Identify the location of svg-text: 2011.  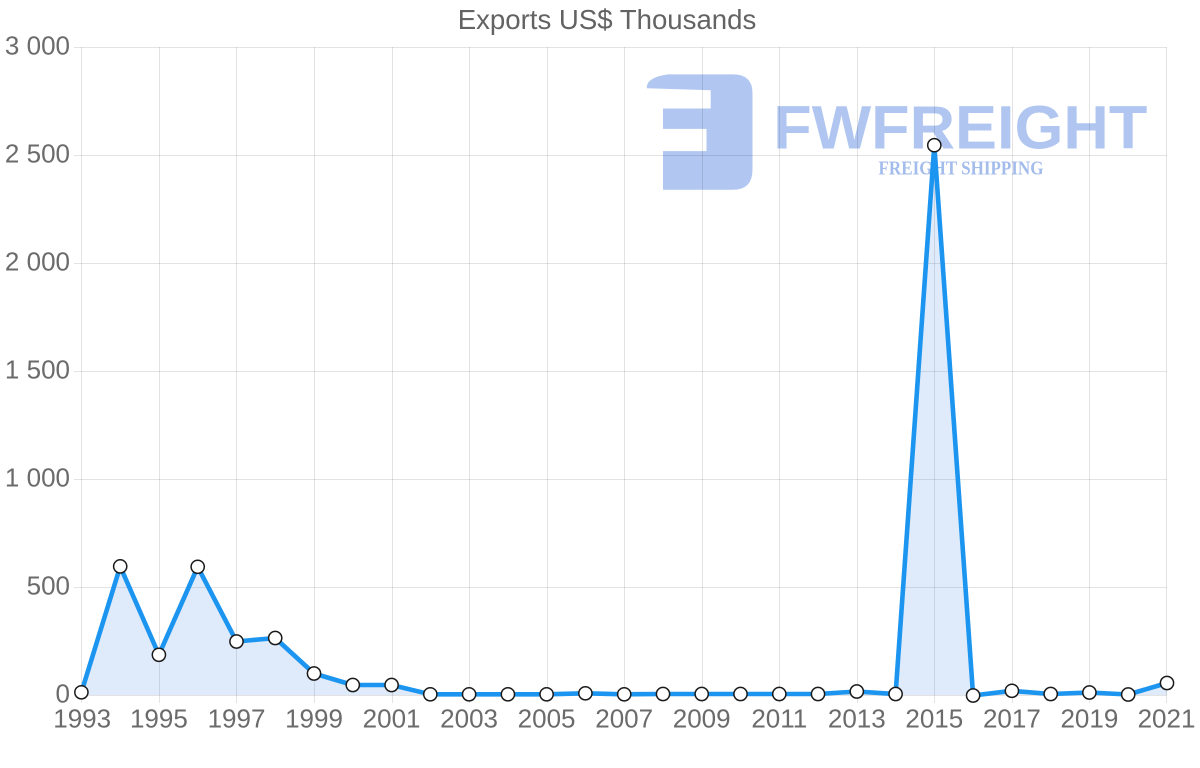
(779, 719).